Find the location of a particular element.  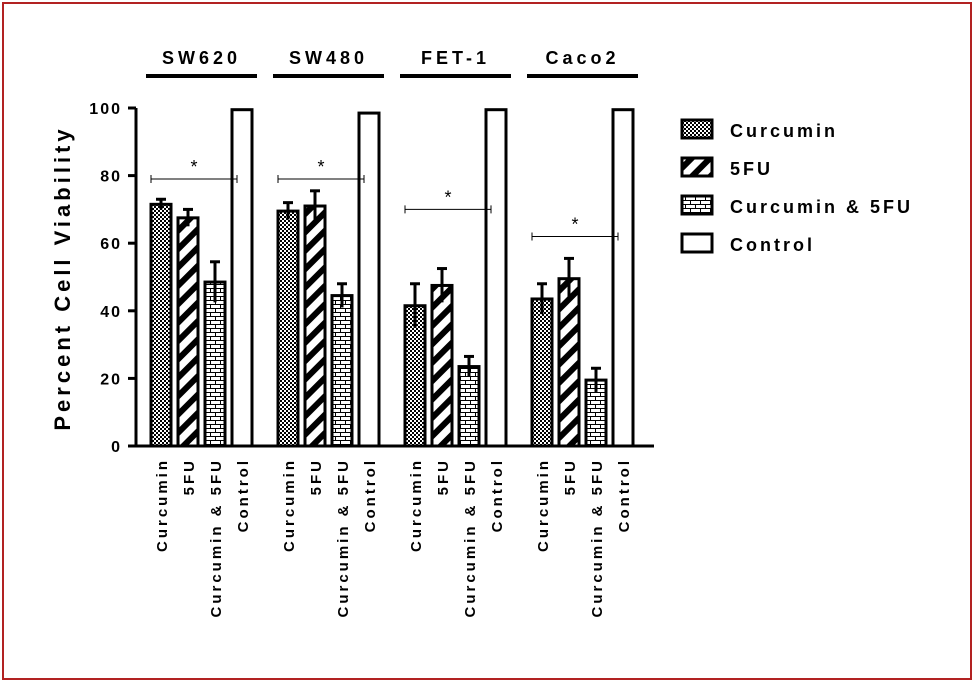

legend: Curcumin 5FU Curcumin & 5FU Control is located at coordinates (796, 186).